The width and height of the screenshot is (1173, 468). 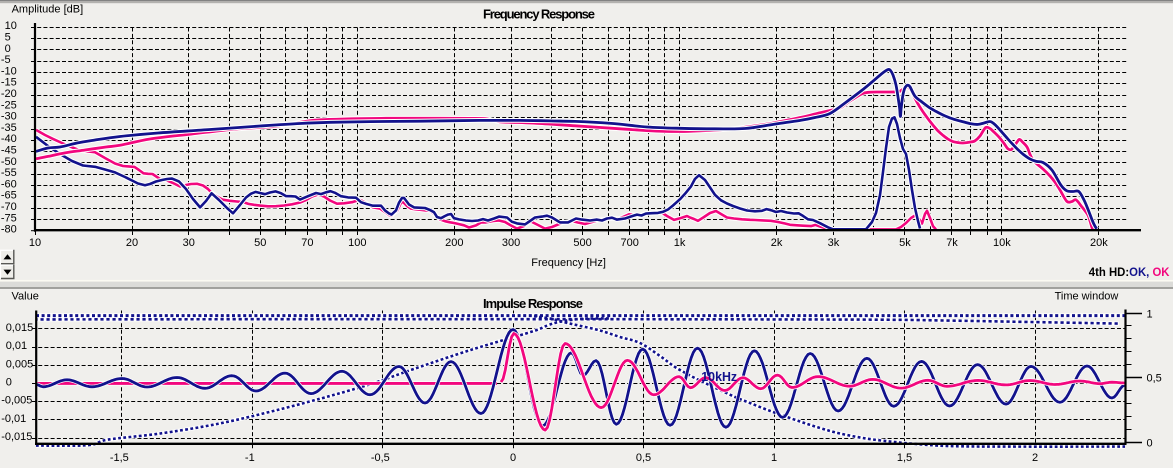 I want to click on svg-text: 4th HD:OK, OK, so click(x=1129, y=273).